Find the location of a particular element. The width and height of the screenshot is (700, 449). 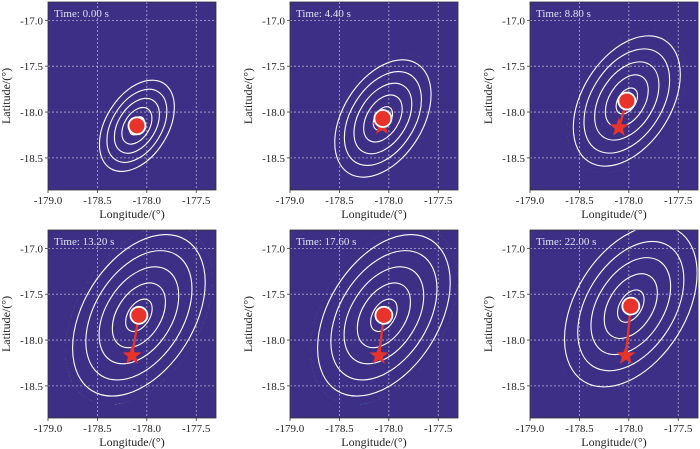

time-label: Time: 13.20 s is located at coordinates (84, 242).